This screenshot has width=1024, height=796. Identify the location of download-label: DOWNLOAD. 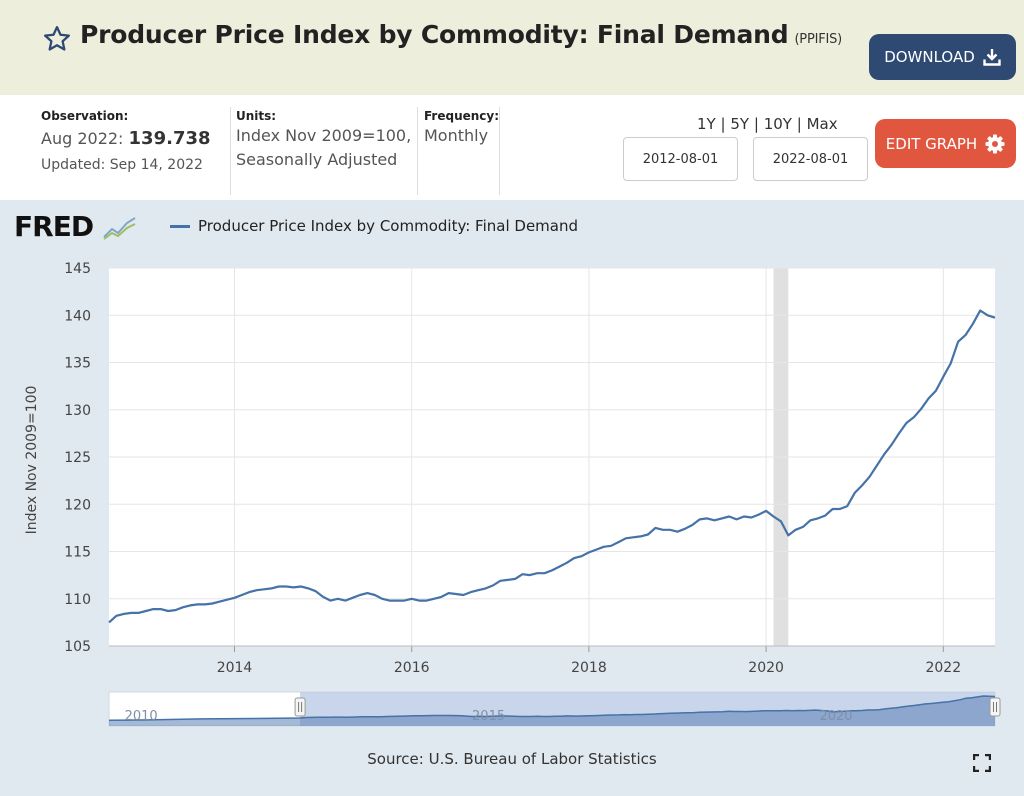
(929, 57).